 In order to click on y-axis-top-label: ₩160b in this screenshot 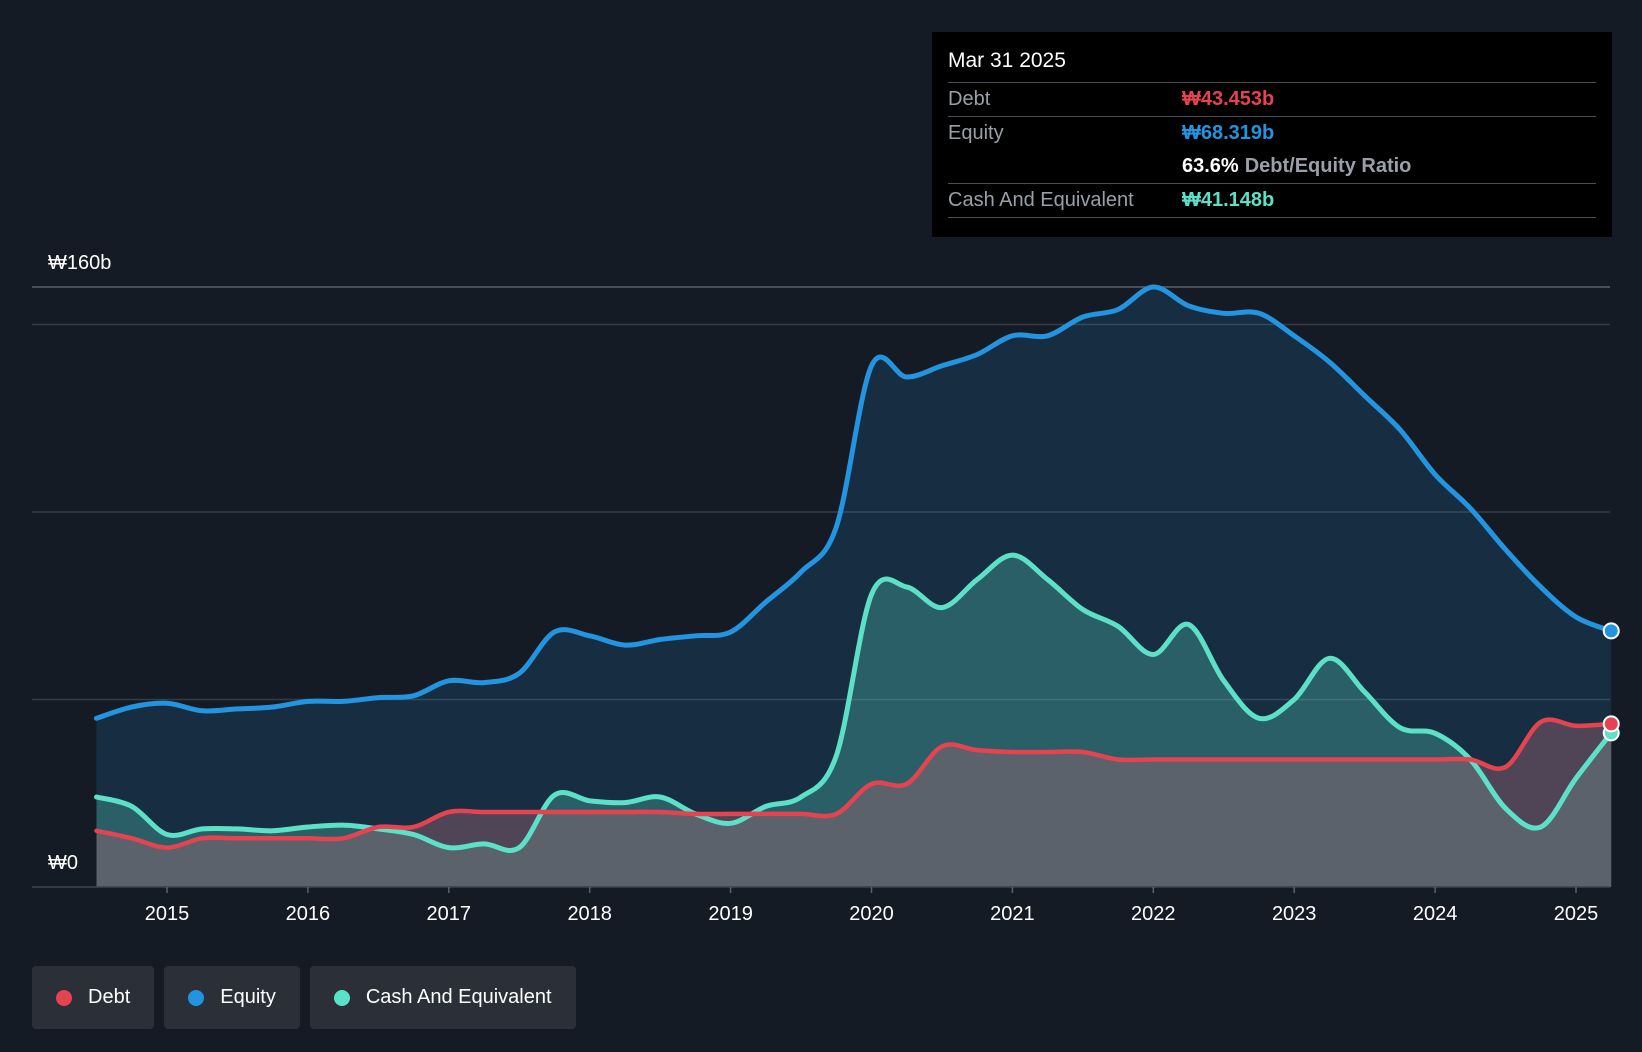, I will do `click(79, 263)`.